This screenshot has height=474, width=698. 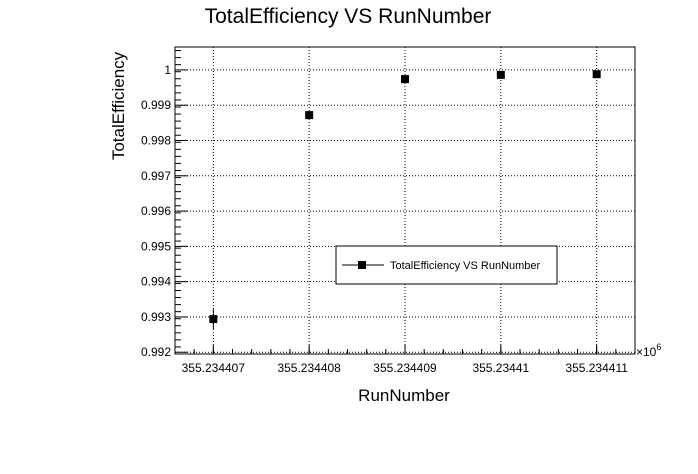 What do you see at coordinates (465, 266) in the screenshot?
I see `legend-label: TotalEfficiency VS RunNumber` at bounding box center [465, 266].